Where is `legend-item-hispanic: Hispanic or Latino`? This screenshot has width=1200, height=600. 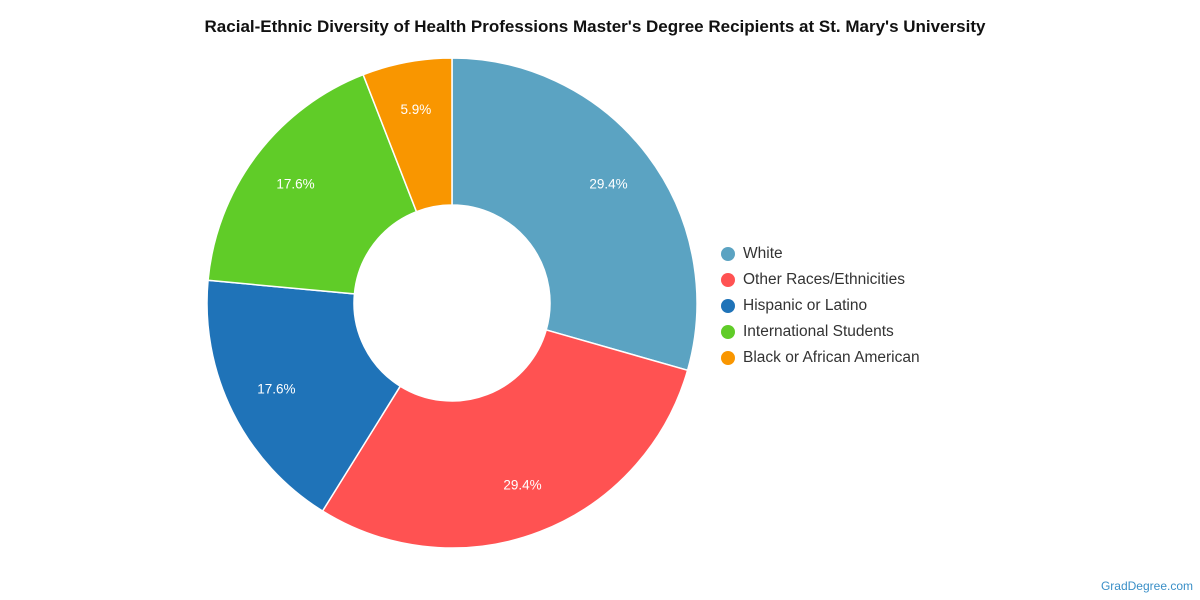 legend-item-hispanic: Hispanic or Latino is located at coordinates (820, 306).